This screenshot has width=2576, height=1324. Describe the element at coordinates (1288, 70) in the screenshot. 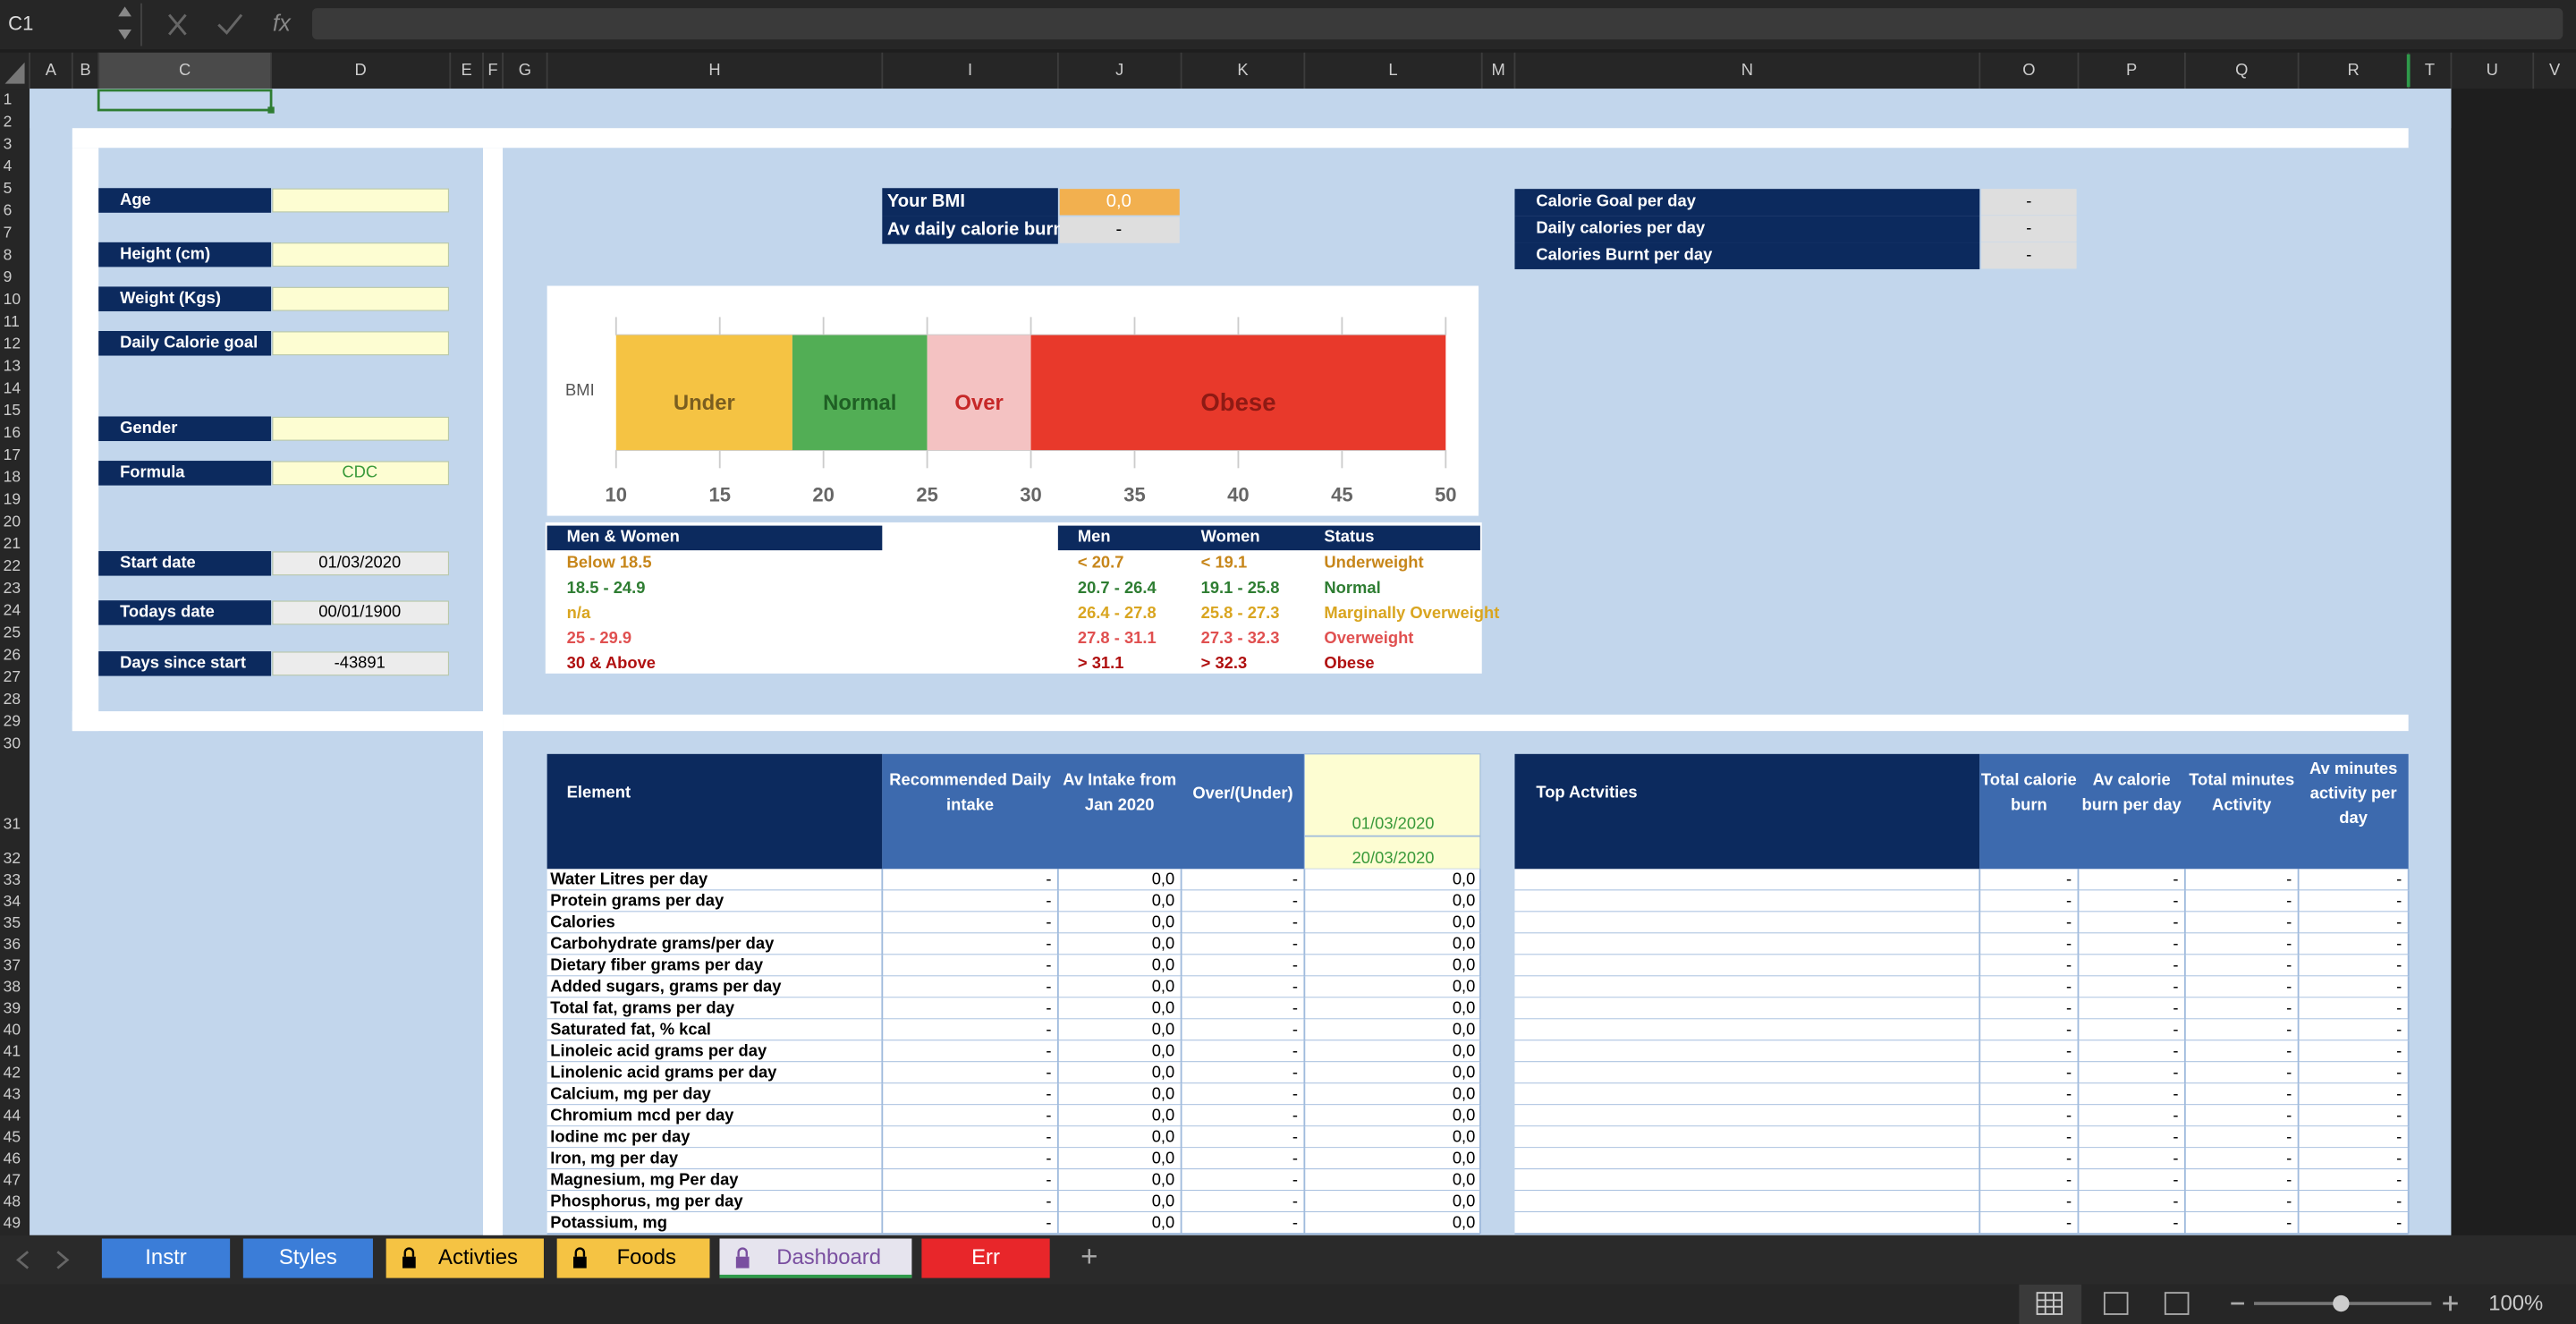

I see `column-header-bar` at that location.